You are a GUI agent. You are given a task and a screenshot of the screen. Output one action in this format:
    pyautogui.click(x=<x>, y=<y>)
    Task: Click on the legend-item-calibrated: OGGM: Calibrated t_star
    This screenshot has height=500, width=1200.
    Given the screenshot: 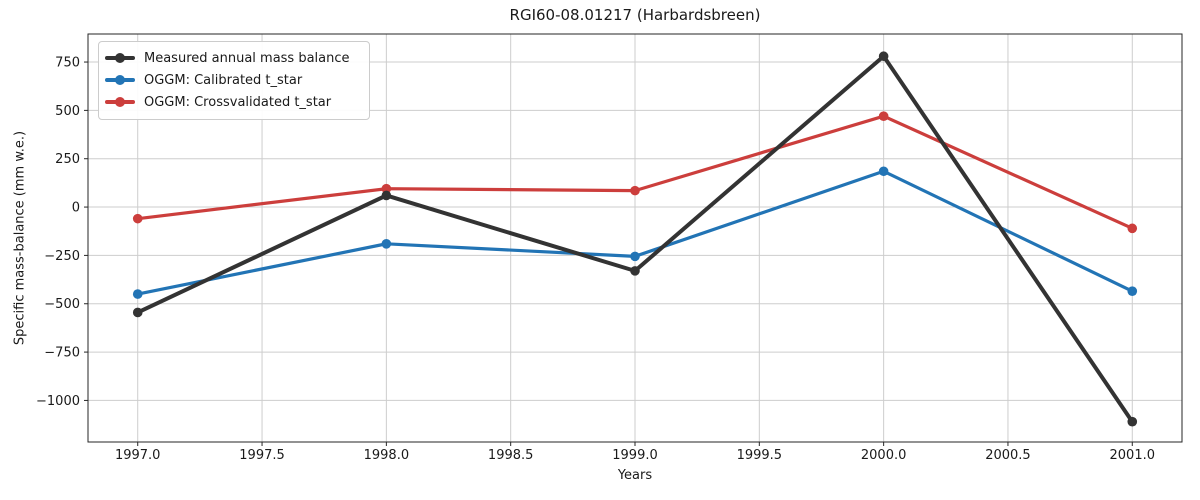 What is the action you would take?
    pyautogui.click(x=233, y=80)
    